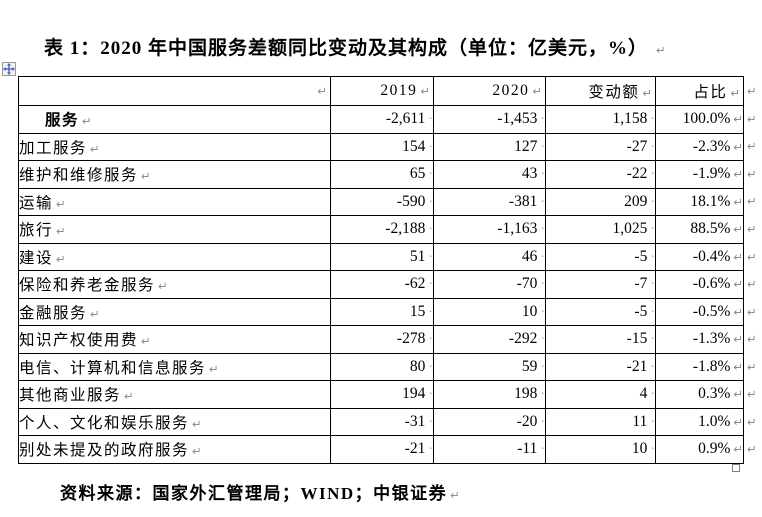 This screenshot has height=517, width=762. Describe the element at coordinates (600, 449) in the screenshot. I see `value-change-cell: 10 ·` at that location.